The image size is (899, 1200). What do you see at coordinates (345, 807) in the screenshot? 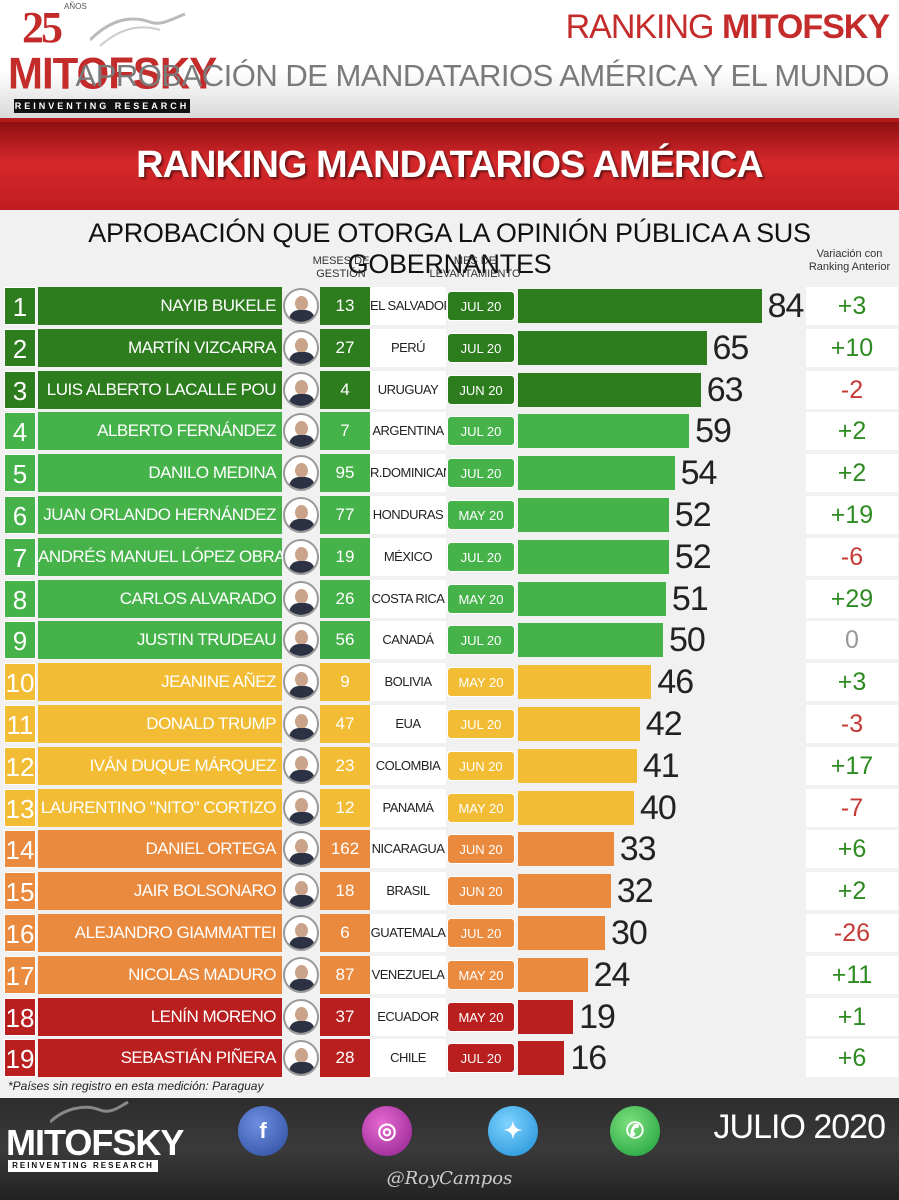
I see `months-in-office: 12` at bounding box center [345, 807].